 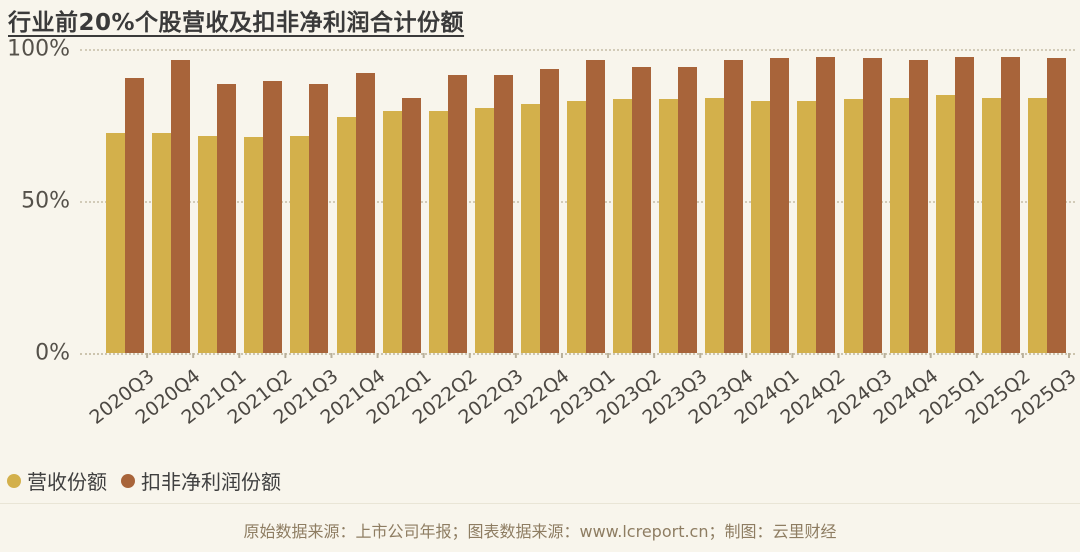 What do you see at coordinates (181, 206) in the screenshot?
I see `bar-扣非净利润份额-2020Q4` at bounding box center [181, 206].